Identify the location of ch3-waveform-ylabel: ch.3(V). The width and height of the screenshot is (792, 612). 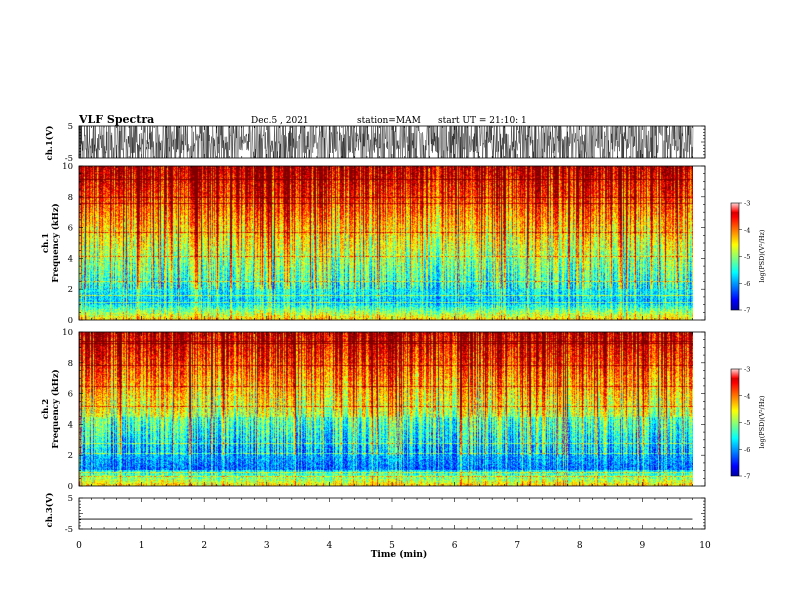
(49, 510).